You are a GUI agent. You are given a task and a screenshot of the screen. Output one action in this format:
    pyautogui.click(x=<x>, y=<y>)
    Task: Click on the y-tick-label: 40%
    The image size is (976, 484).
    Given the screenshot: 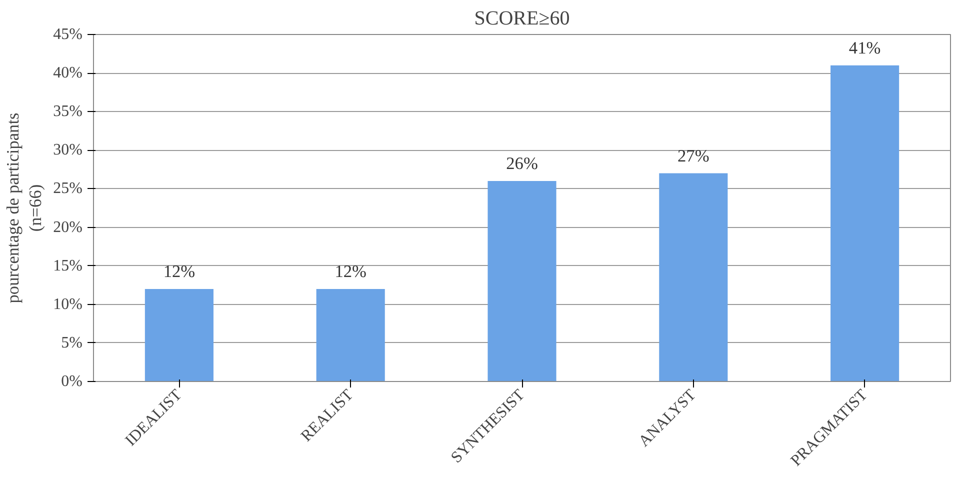 What is the action you would take?
    pyautogui.click(x=67, y=73)
    